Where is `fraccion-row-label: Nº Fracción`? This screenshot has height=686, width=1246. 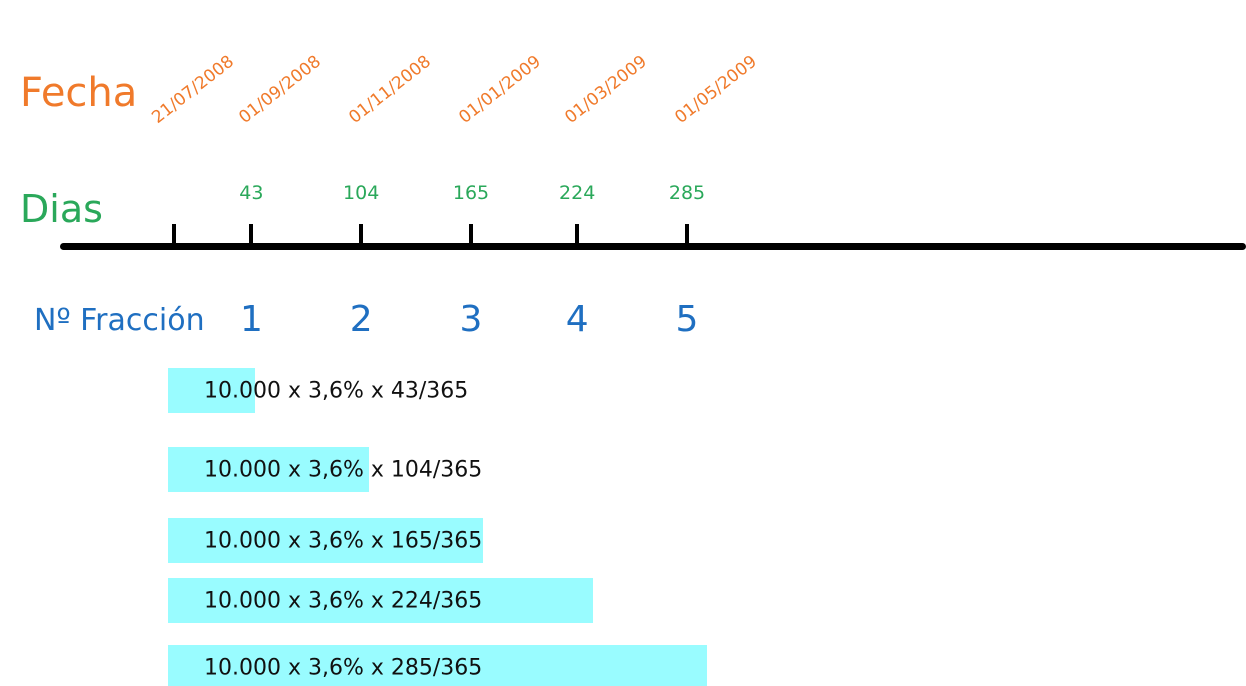
fraccion-row-label: Nº Fracción is located at coordinates (119, 320).